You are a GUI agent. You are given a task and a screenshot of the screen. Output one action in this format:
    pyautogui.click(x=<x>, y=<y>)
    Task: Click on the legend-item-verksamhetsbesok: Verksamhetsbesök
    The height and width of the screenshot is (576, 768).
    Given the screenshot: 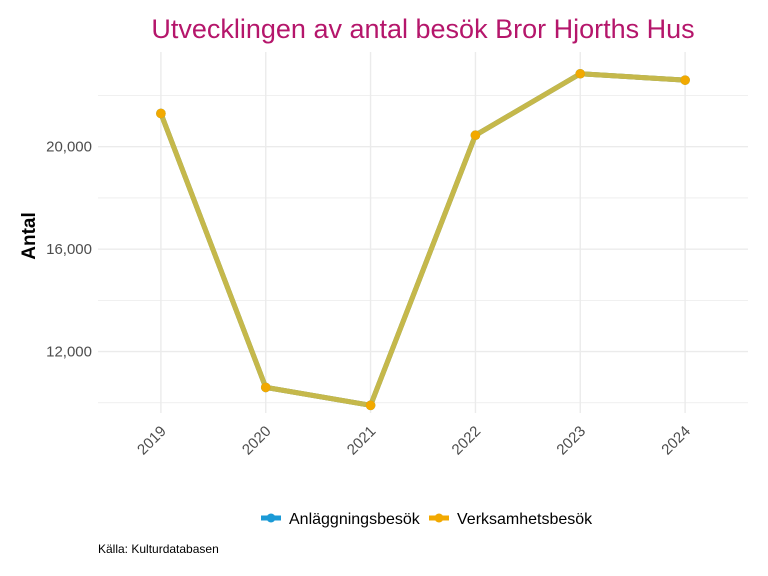 What is the action you would take?
    pyautogui.click(x=511, y=519)
    